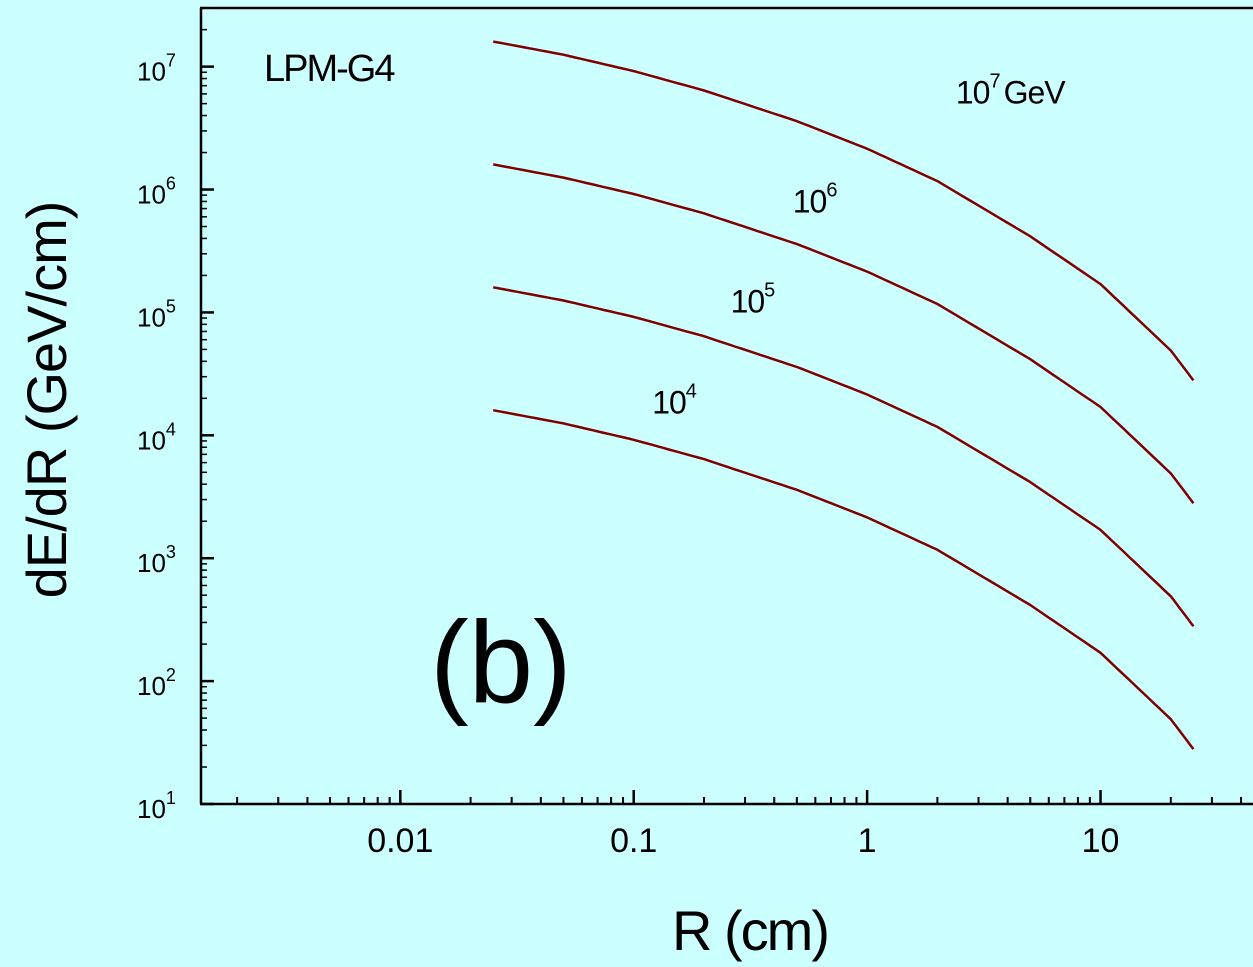  Describe the element at coordinates (743, 825) in the screenshot. I see `x-major-ticks: 0.01 0.1 1 10` at that location.